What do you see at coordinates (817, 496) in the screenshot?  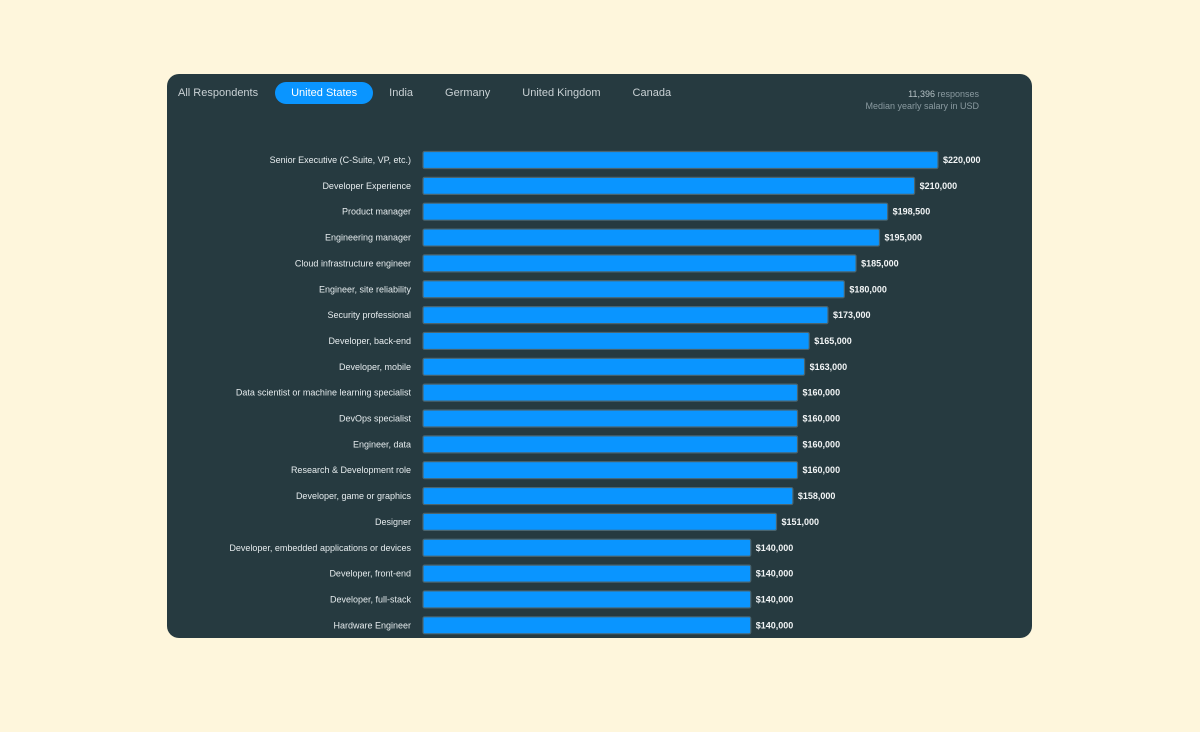 I see `value-label: $158,000` at bounding box center [817, 496].